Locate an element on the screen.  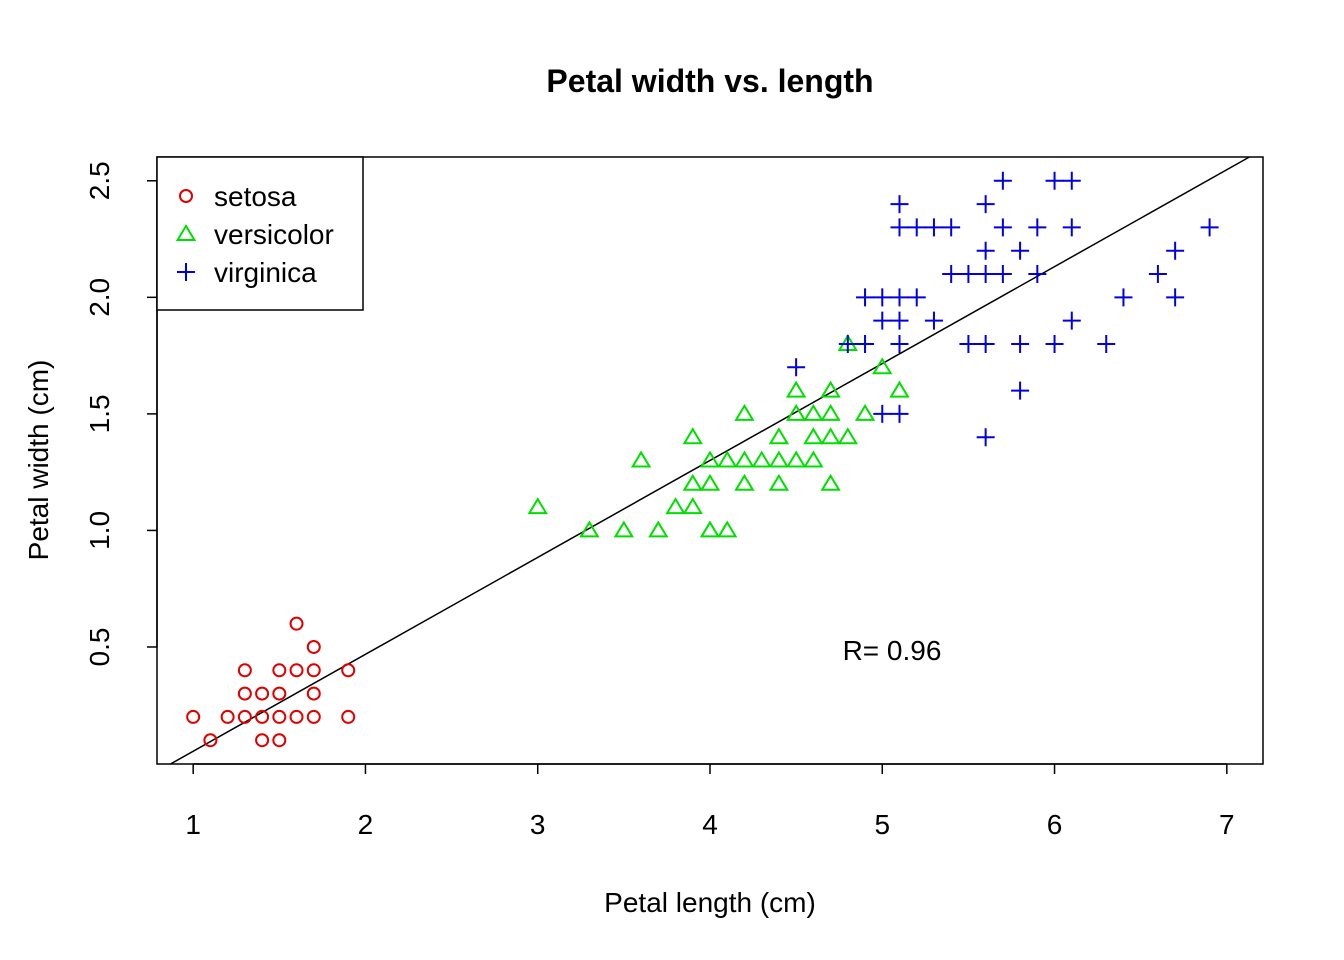
legend-label: setosa is located at coordinates (255, 196).